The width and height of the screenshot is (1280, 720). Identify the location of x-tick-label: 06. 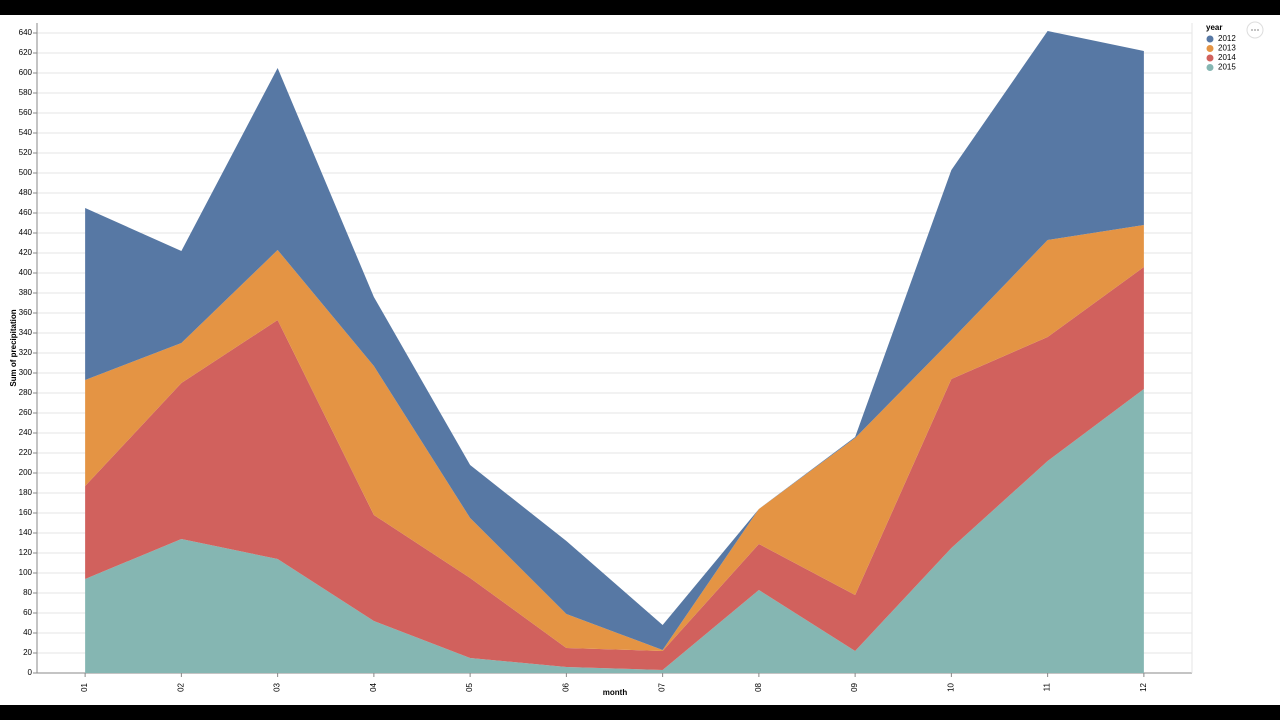
(565, 686).